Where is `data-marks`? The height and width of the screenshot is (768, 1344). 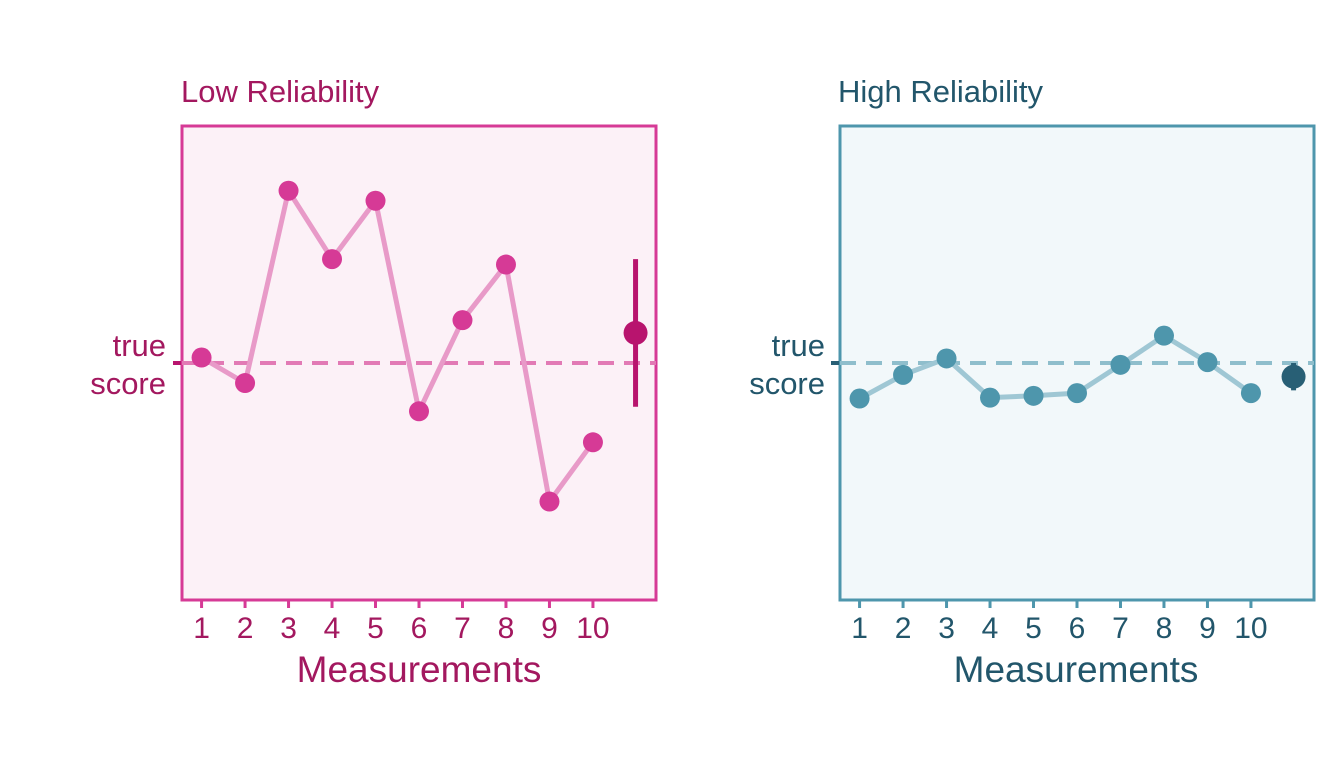
data-marks is located at coordinates (1077, 367).